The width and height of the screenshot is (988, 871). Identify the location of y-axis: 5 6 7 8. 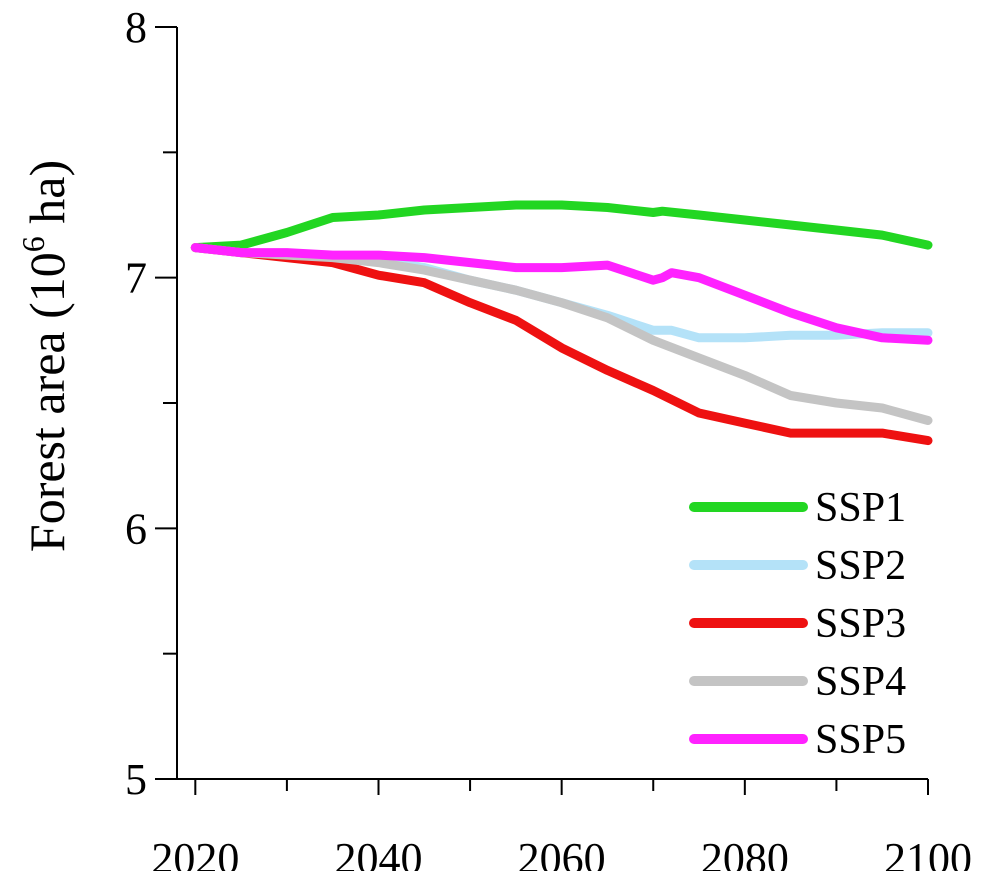
(151, 403).